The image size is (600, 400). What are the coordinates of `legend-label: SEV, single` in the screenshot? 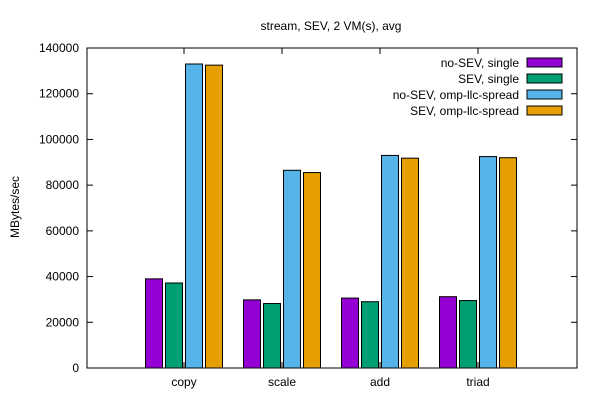 It's located at (488, 79).